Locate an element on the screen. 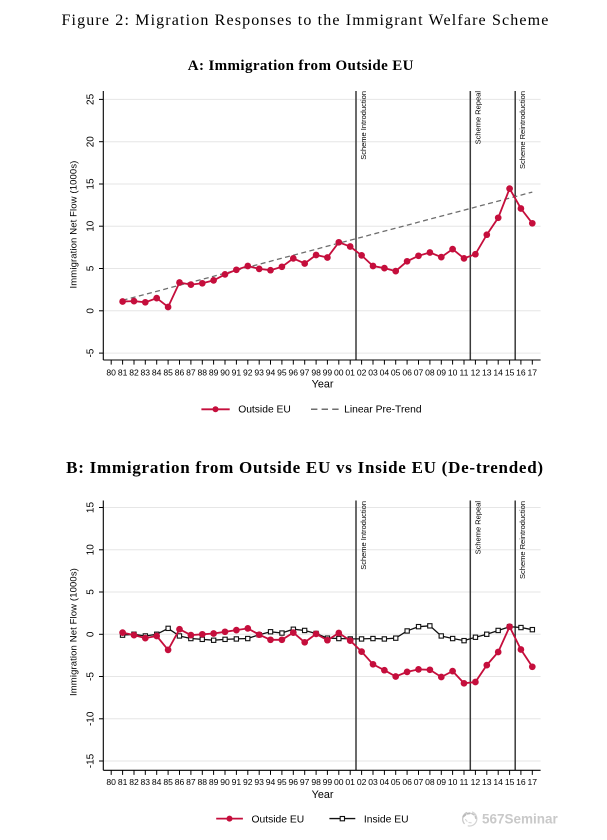  svg-text: -15 is located at coordinates (91, 760).